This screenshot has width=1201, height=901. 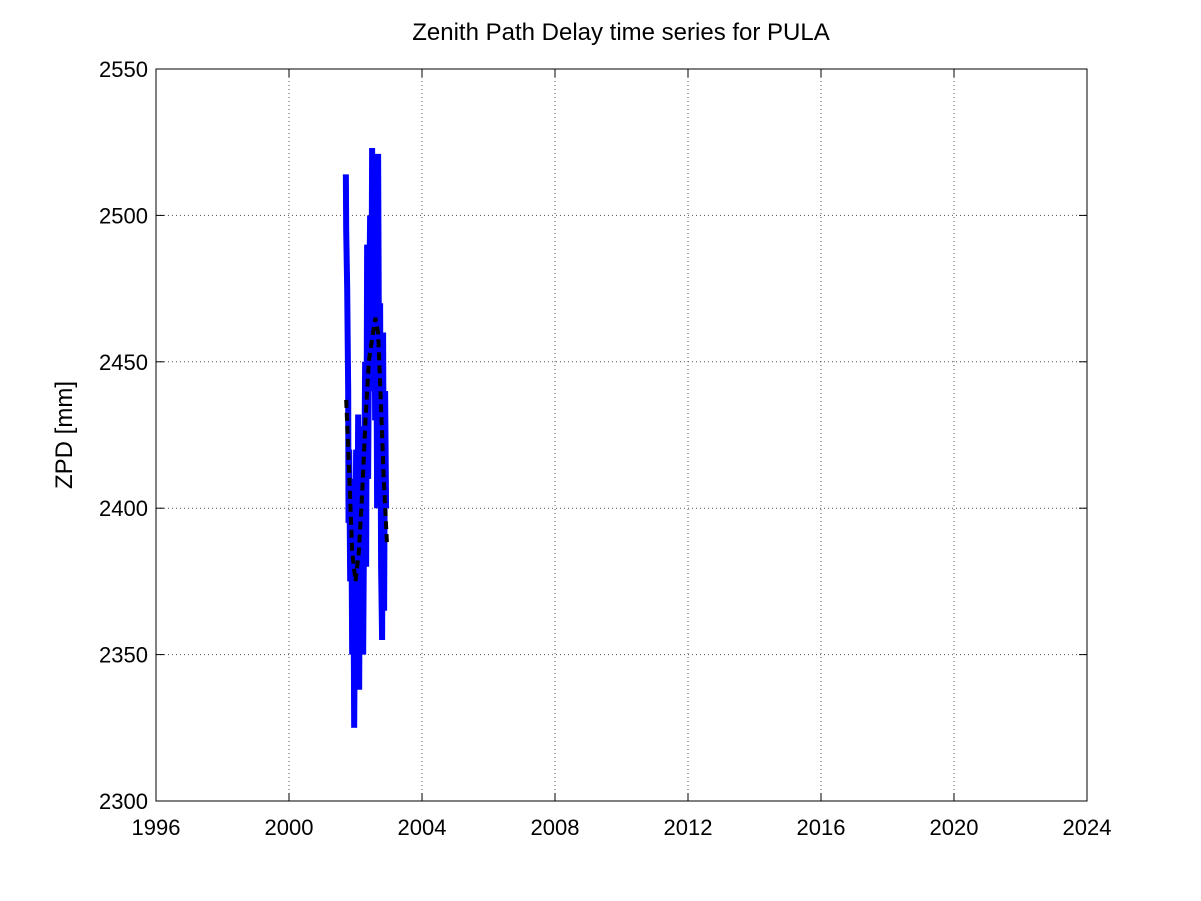 I want to click on series-line, so click(x=367, y=449).